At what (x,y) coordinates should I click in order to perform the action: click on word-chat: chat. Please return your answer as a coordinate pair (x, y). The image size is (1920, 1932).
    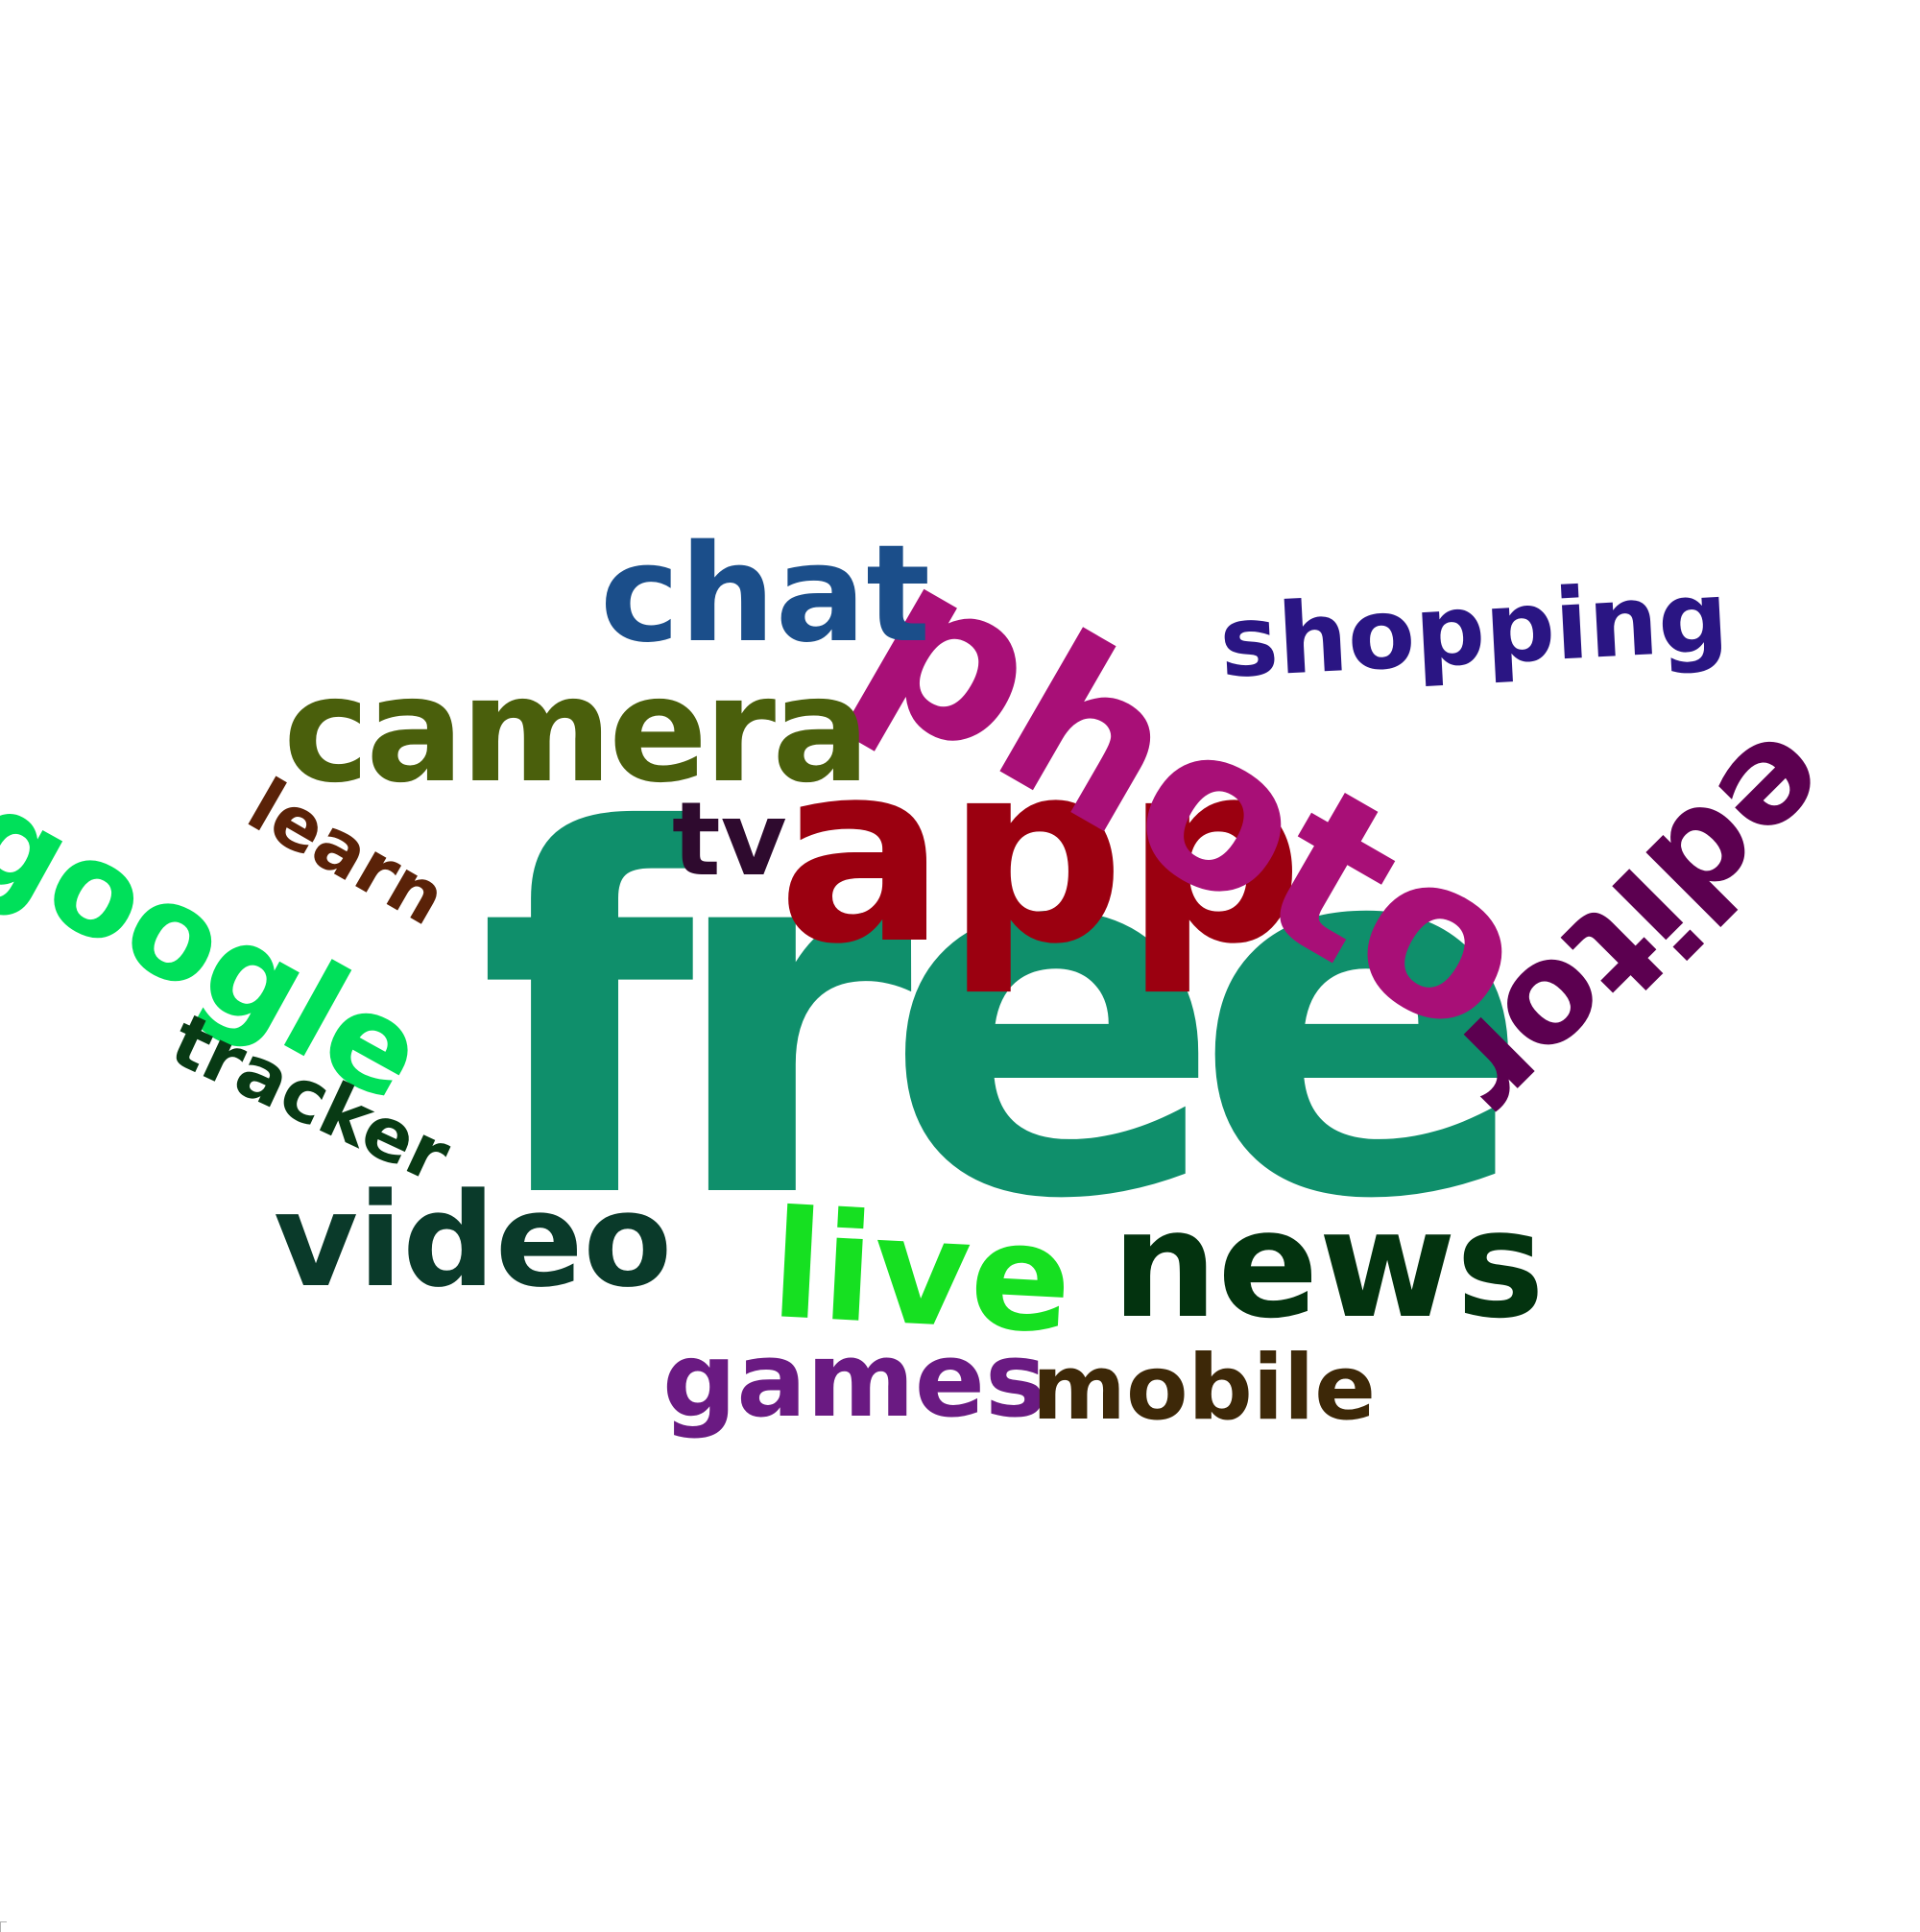
    Looking at the image, I should click on (765, 594).